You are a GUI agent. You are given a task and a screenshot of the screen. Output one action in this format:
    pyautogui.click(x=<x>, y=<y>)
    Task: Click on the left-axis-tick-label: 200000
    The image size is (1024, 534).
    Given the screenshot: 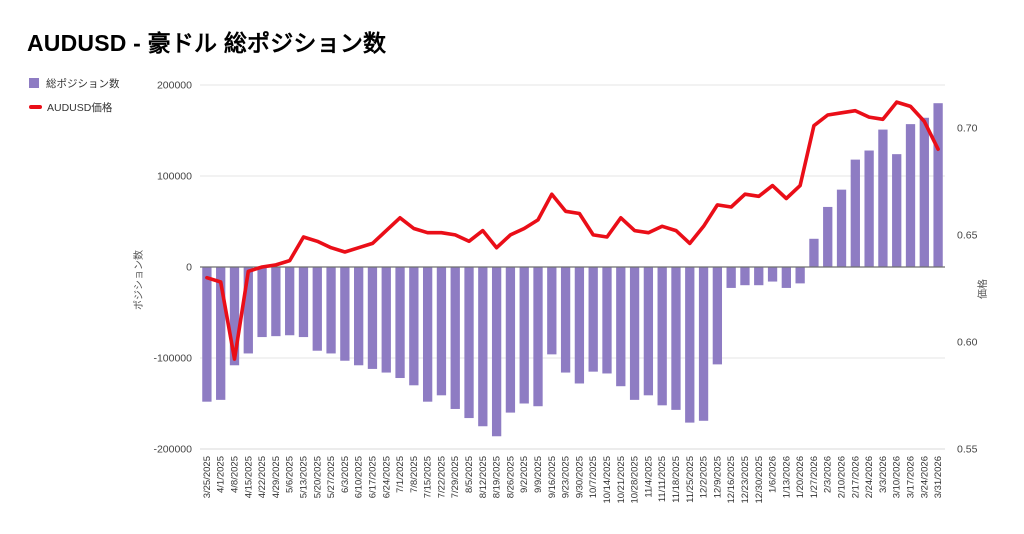 What is the action you would take?
    pyautogui.click(x=174, y=86)
    